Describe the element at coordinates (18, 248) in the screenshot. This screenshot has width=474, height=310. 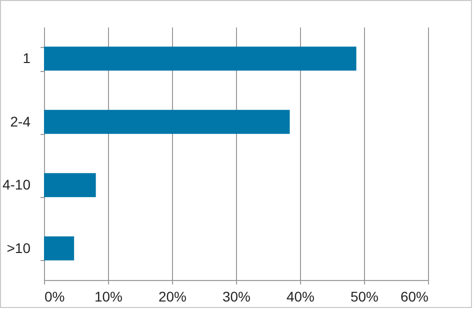
I see `y-tick-label: >10` at that location.